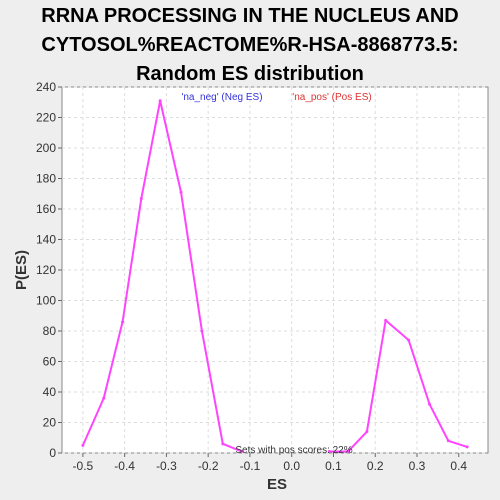 This screenshot has width=500, height=500. I want to click on y-tick-label: 20, so click(50, 423).